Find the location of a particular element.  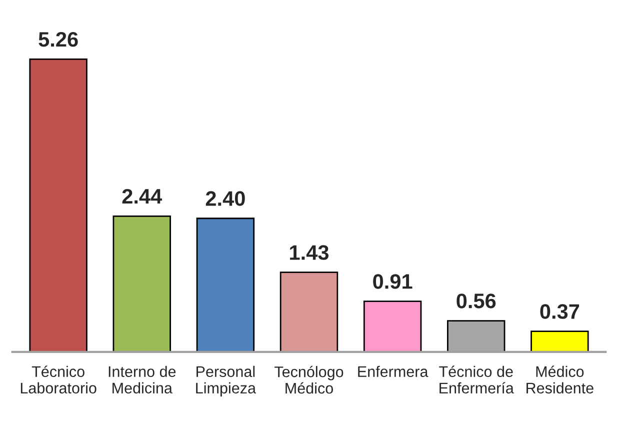

x-tick-label: Interno de Medicina is located at coordinates (142, 380).